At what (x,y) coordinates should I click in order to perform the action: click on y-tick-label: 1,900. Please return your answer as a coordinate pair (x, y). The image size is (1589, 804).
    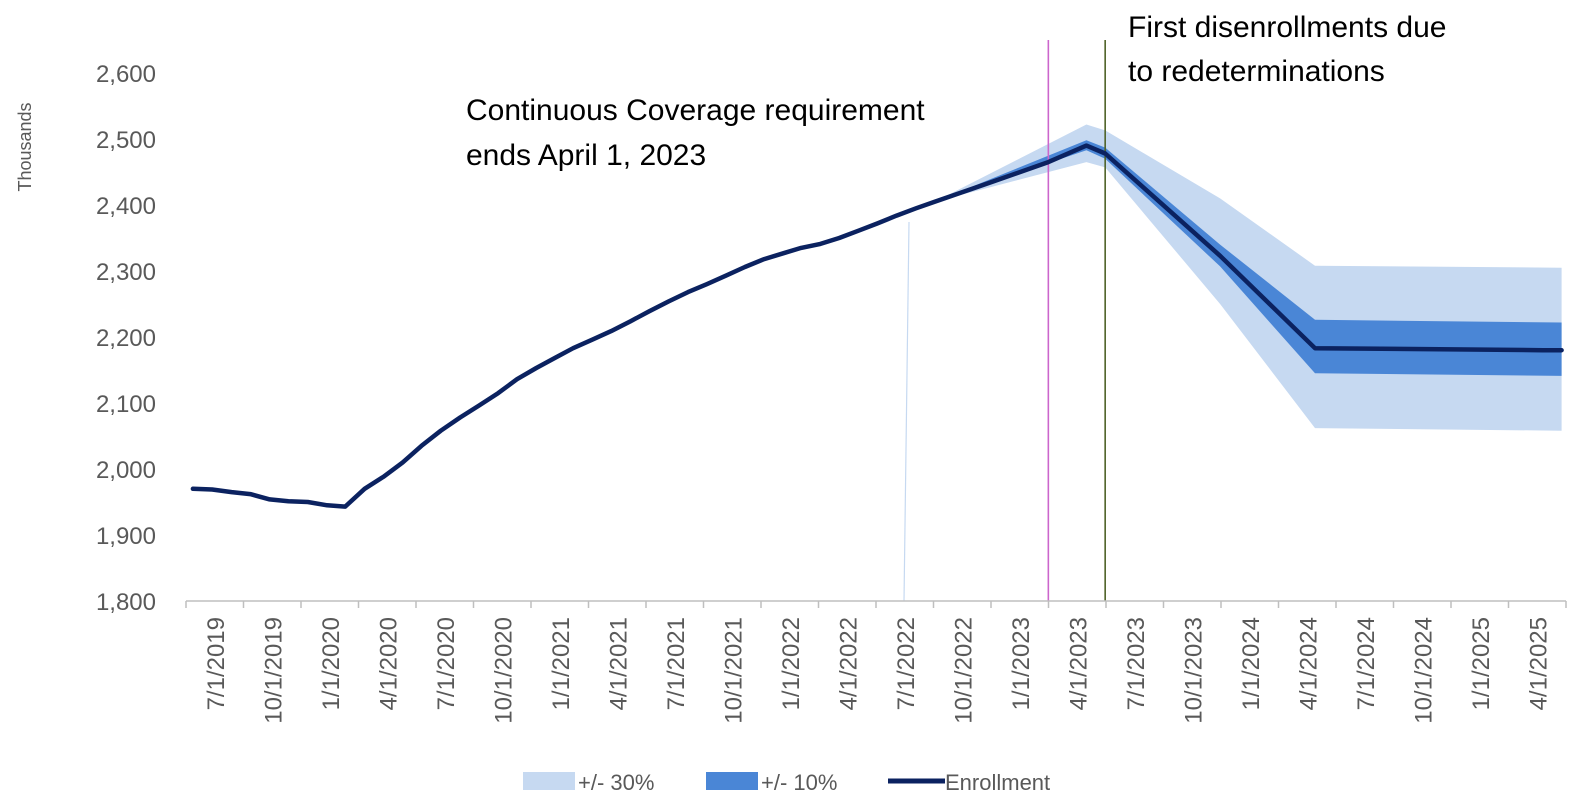
    Looking at the image, I should click on (126, 536).